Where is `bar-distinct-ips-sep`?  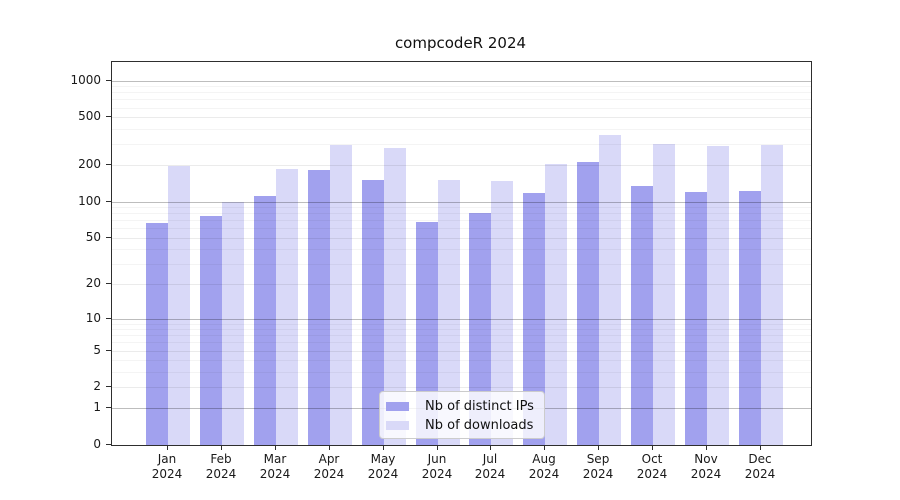
bar-distinct-ips-sep is located at coordinates (588, 303).